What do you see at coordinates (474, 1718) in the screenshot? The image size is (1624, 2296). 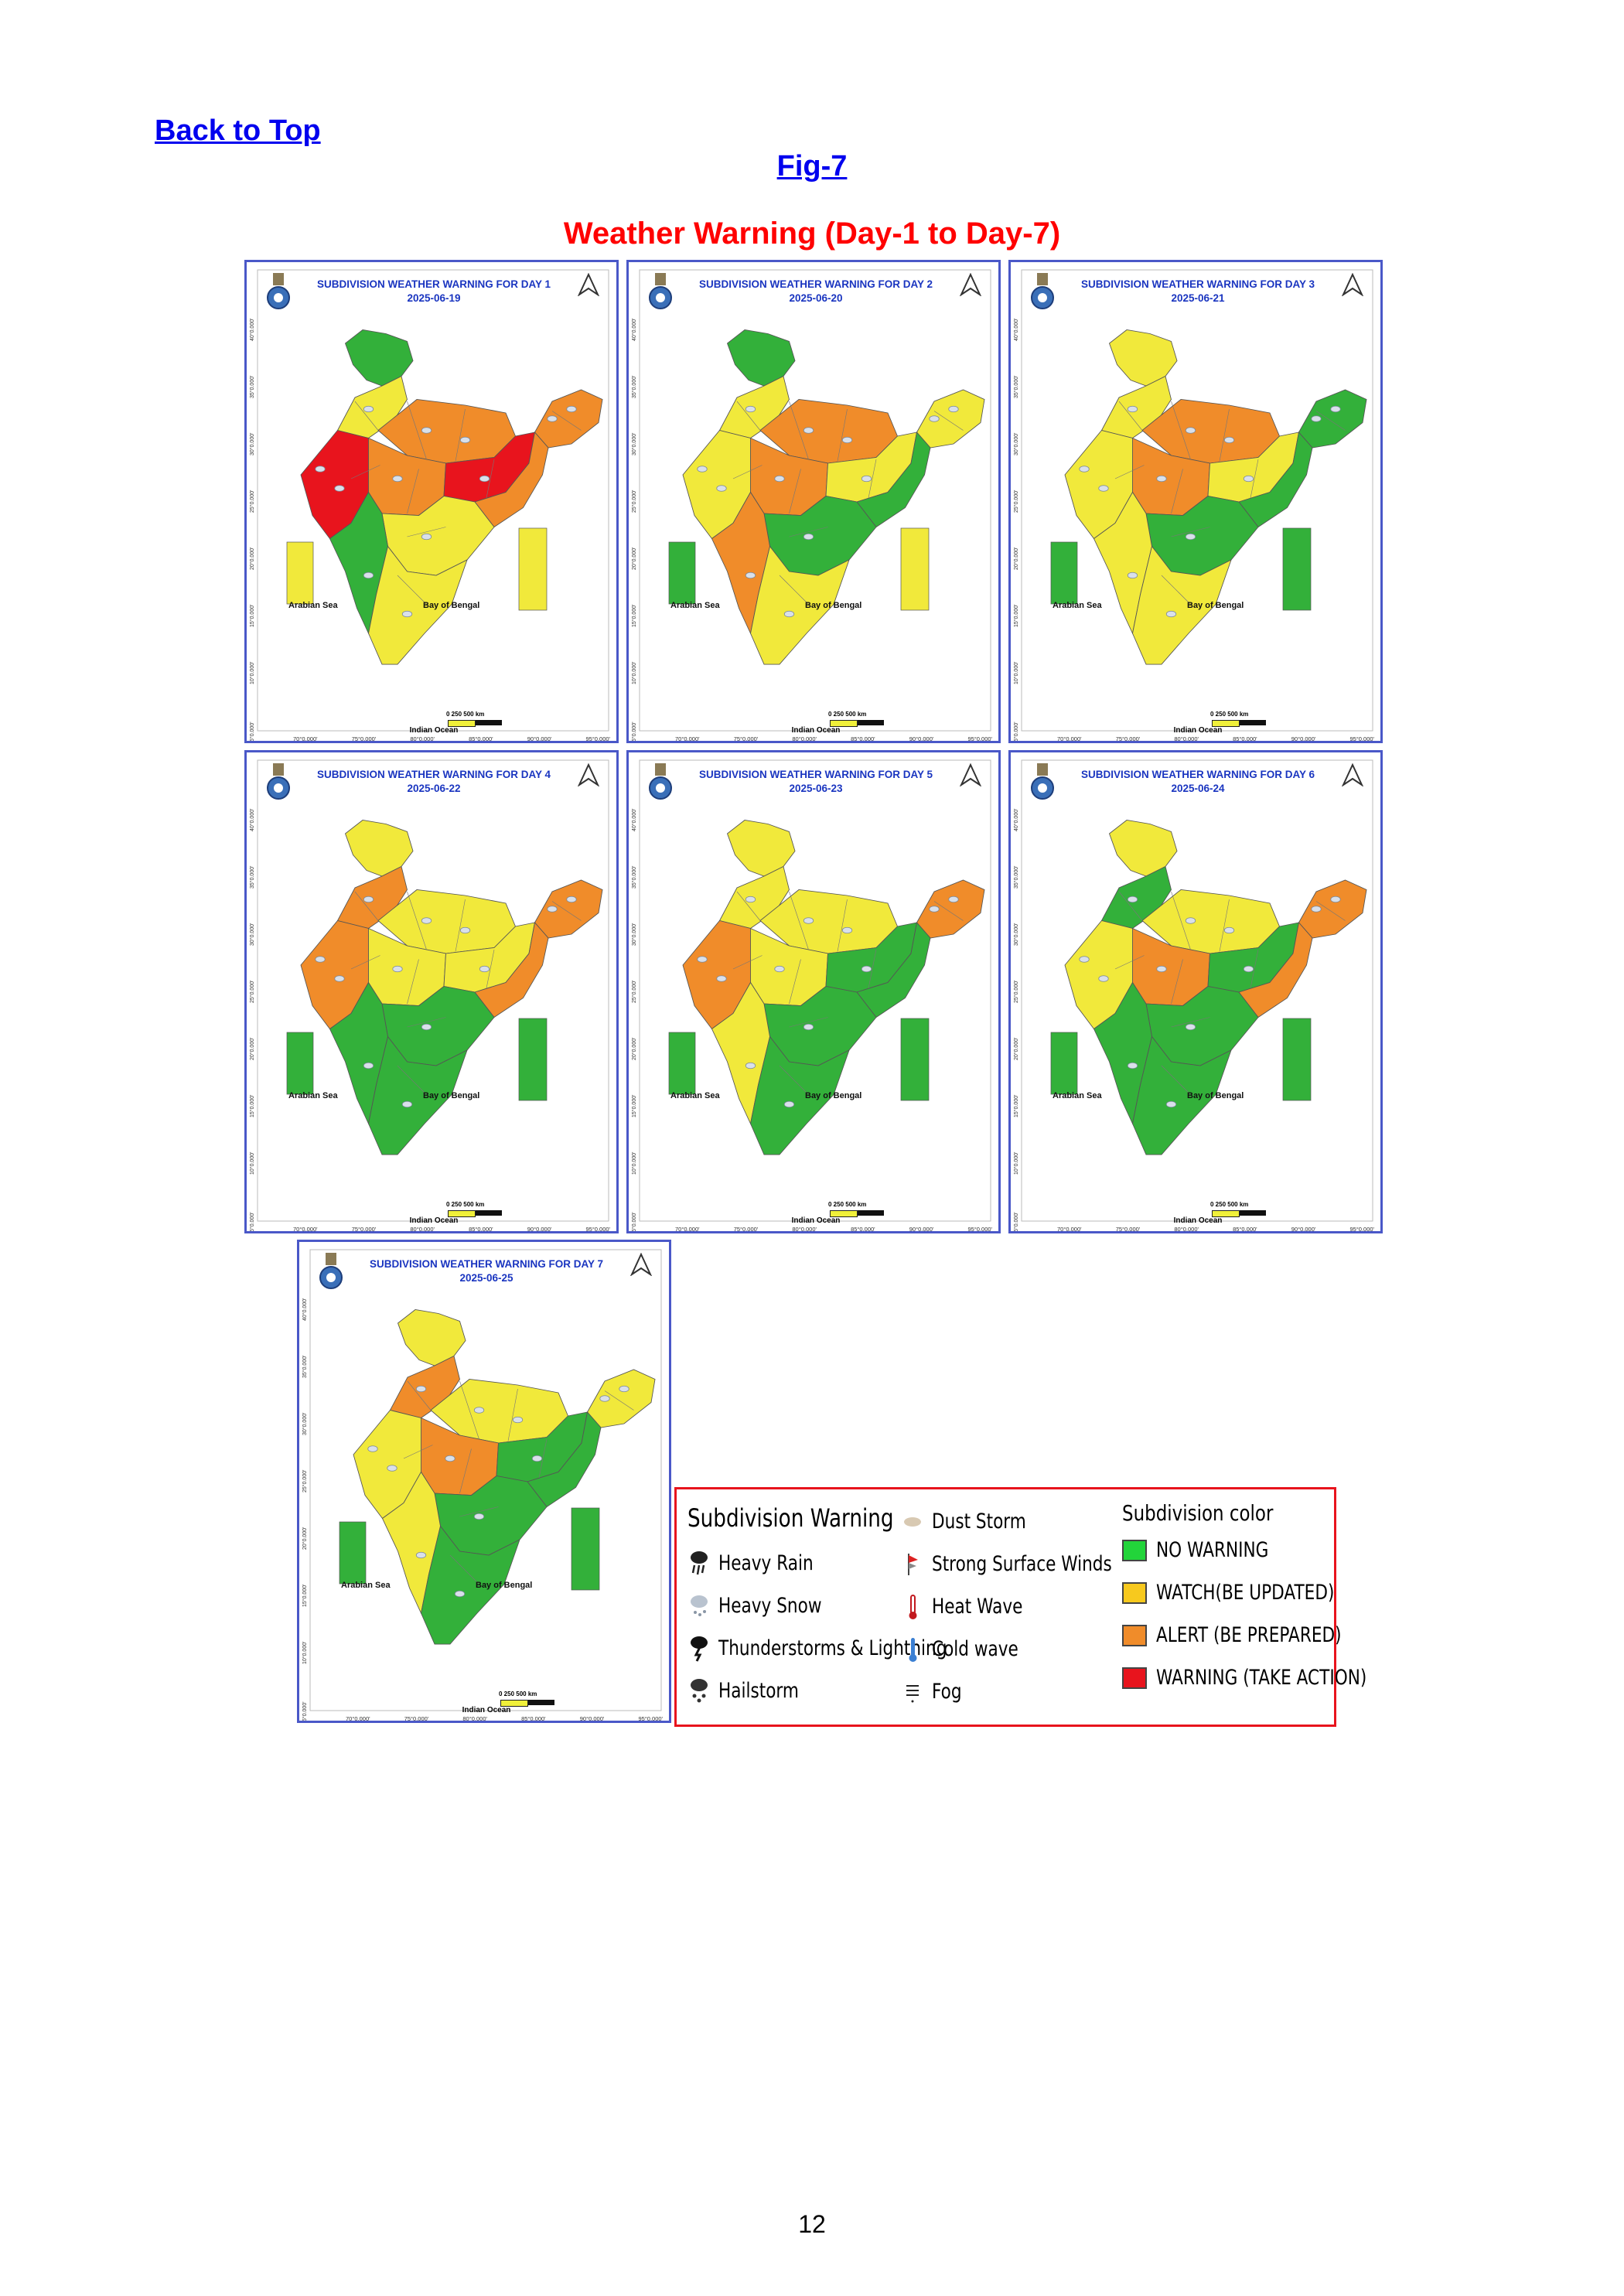 I see `longitude-tick: 80°0.000'` at bounding box center [474, 1718].